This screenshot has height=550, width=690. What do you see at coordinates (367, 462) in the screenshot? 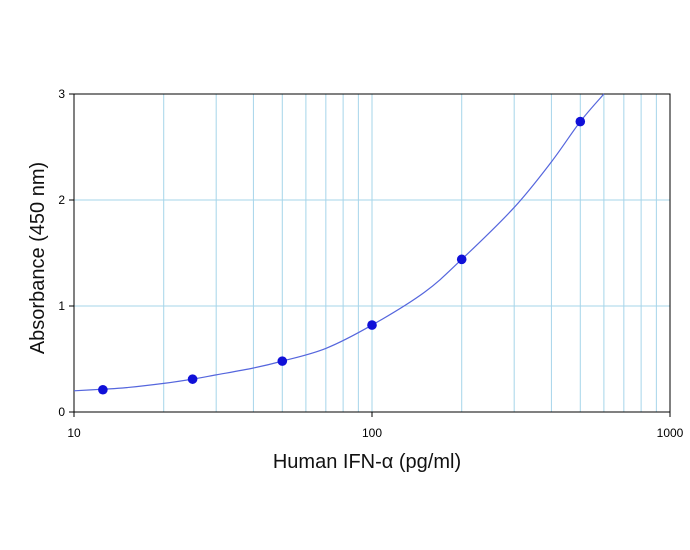
I see `x-axis-title: Human IFN-α (pg/ml)` at bounding box center [367, 462].